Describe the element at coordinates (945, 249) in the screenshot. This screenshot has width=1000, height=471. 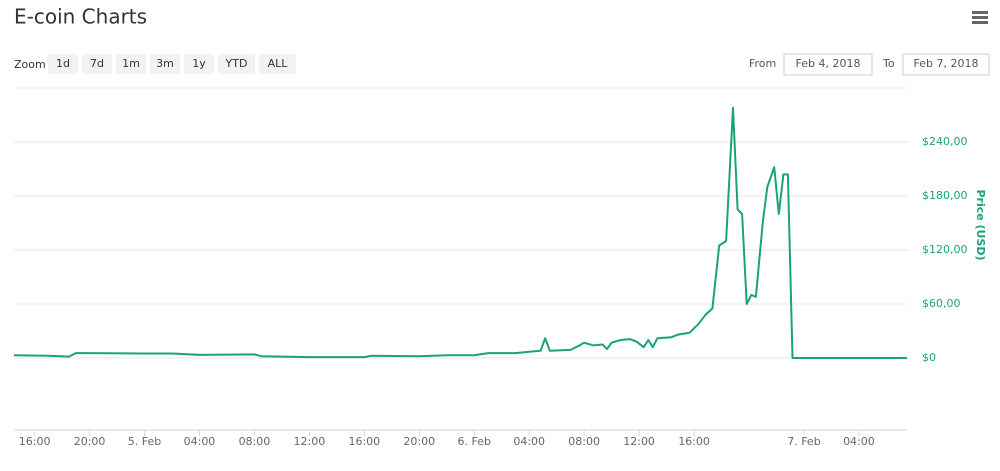
I see `y-tick-label: $120,00` at that location.